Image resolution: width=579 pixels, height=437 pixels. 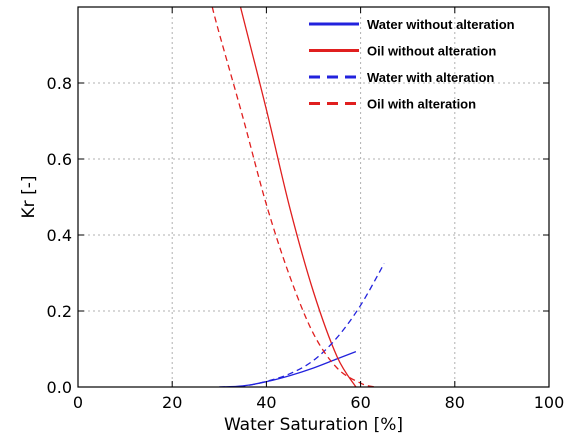 What do you see at coordinates (441, 24) in the screenshot?
I see `legend-label: Water without alteration` at bounding box center [441, 24].